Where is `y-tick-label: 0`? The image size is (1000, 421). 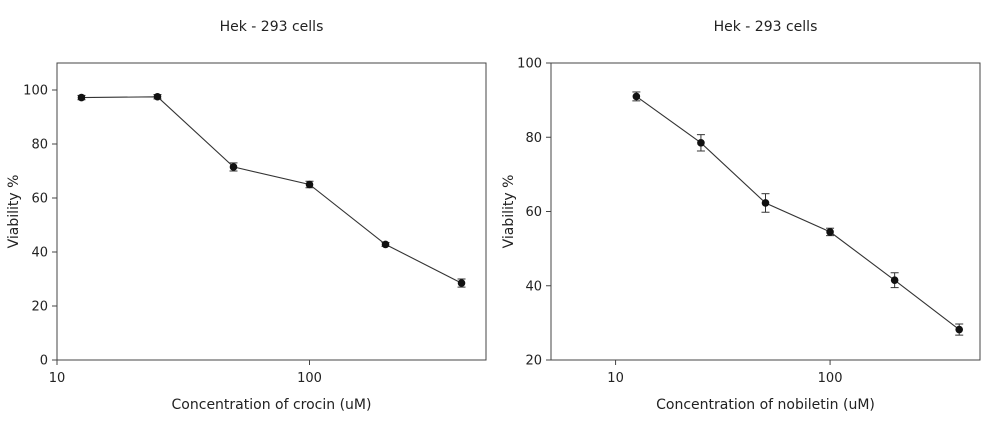
y-tick-label: 0 is located at coordinates (44, 361).